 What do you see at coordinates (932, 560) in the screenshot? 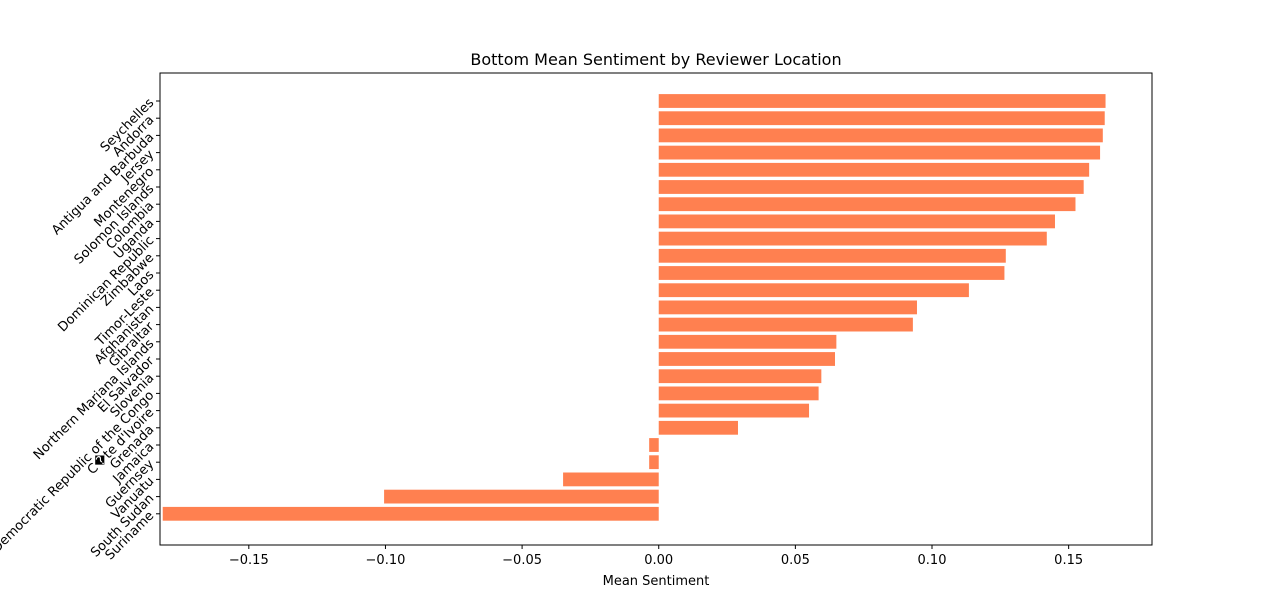
I see `x-tick-label: 0.10` at bounding box center [932, 560].